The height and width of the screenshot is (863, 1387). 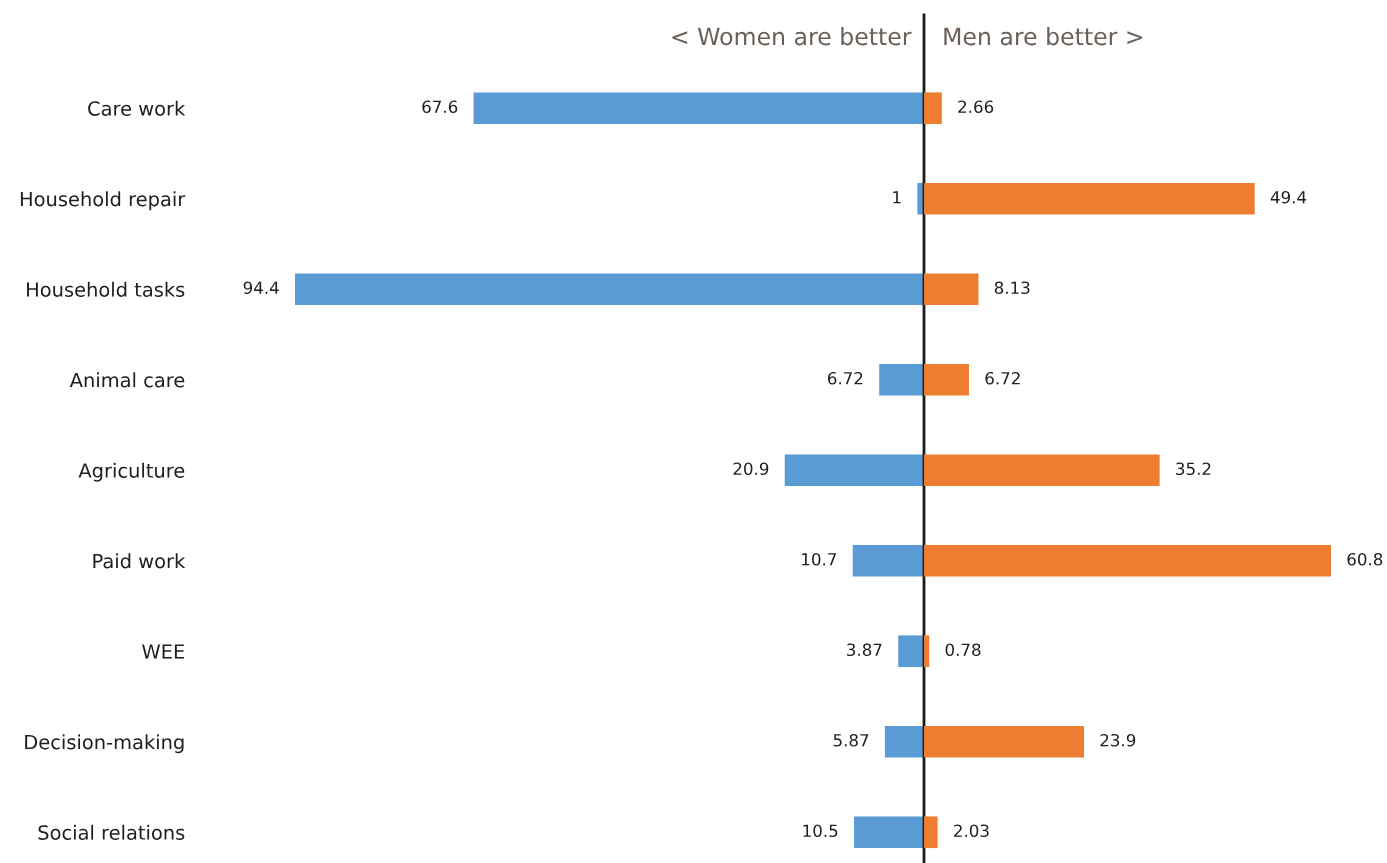 What do you see at coordinates (819, 559) in the screenshot?
I see `data-label: 10.7` at bounding box center [819, 559].